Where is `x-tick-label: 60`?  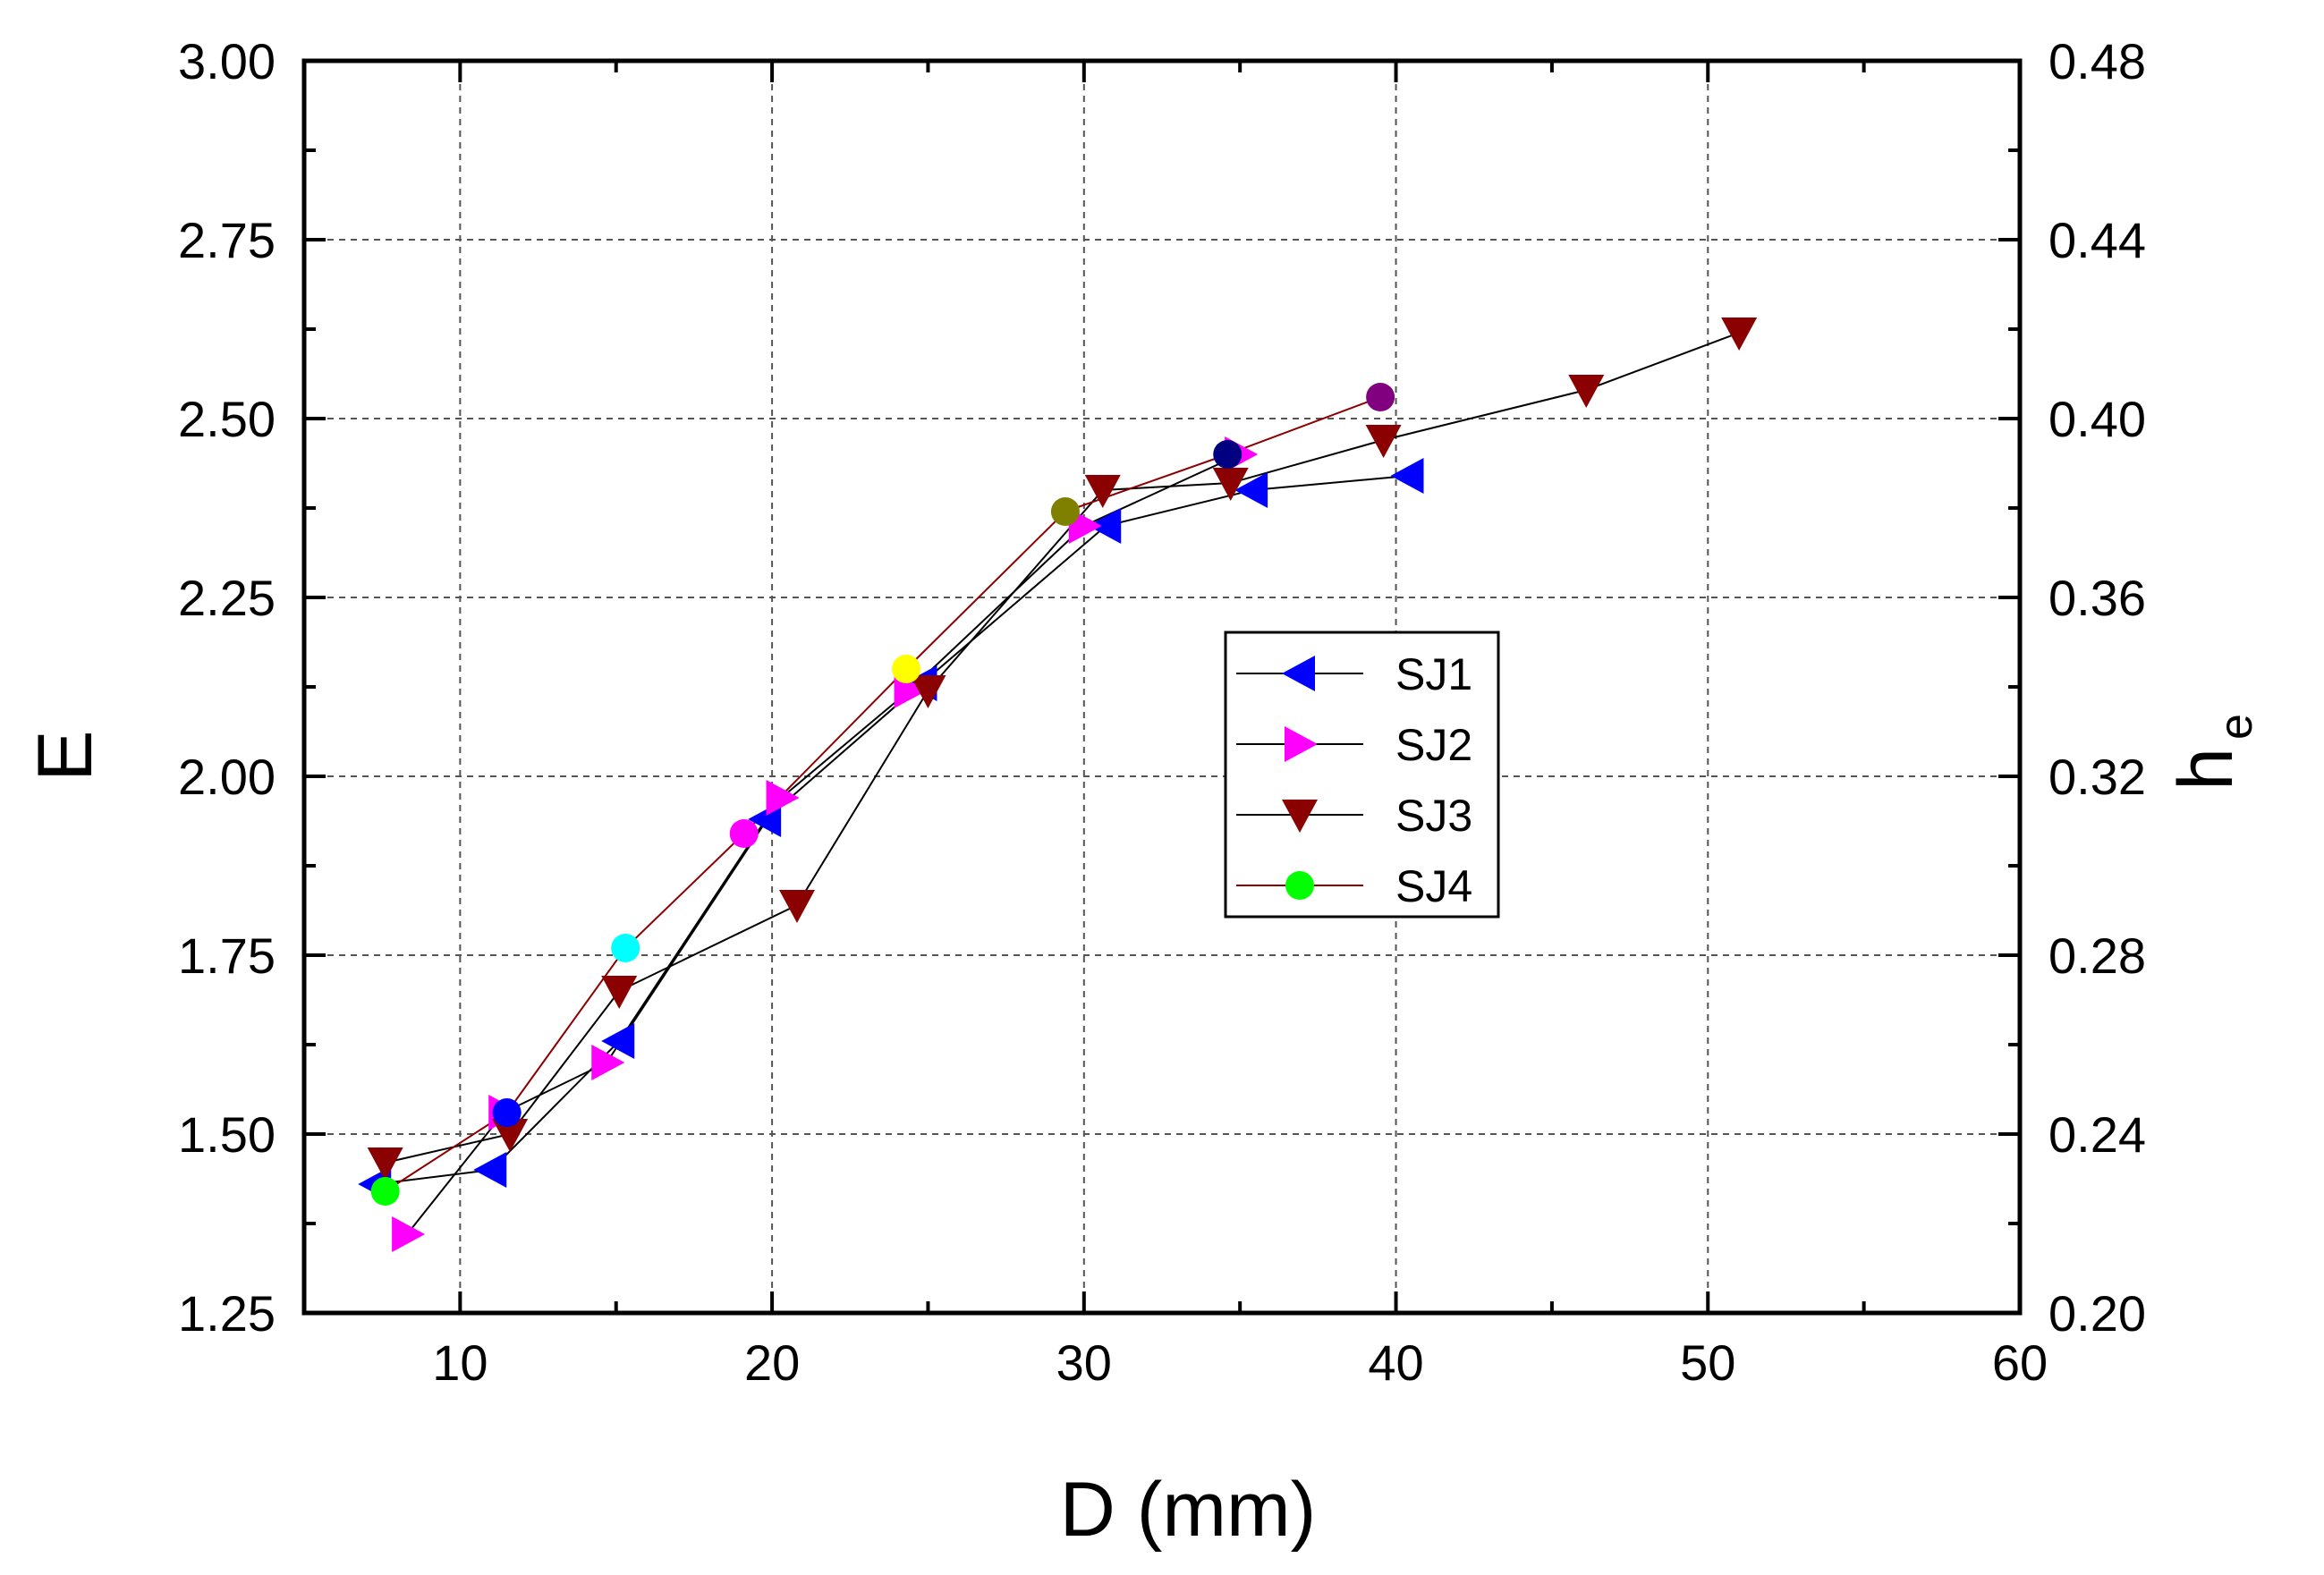 x-tick-label: 60 is located at coordinates (2020, 1362).